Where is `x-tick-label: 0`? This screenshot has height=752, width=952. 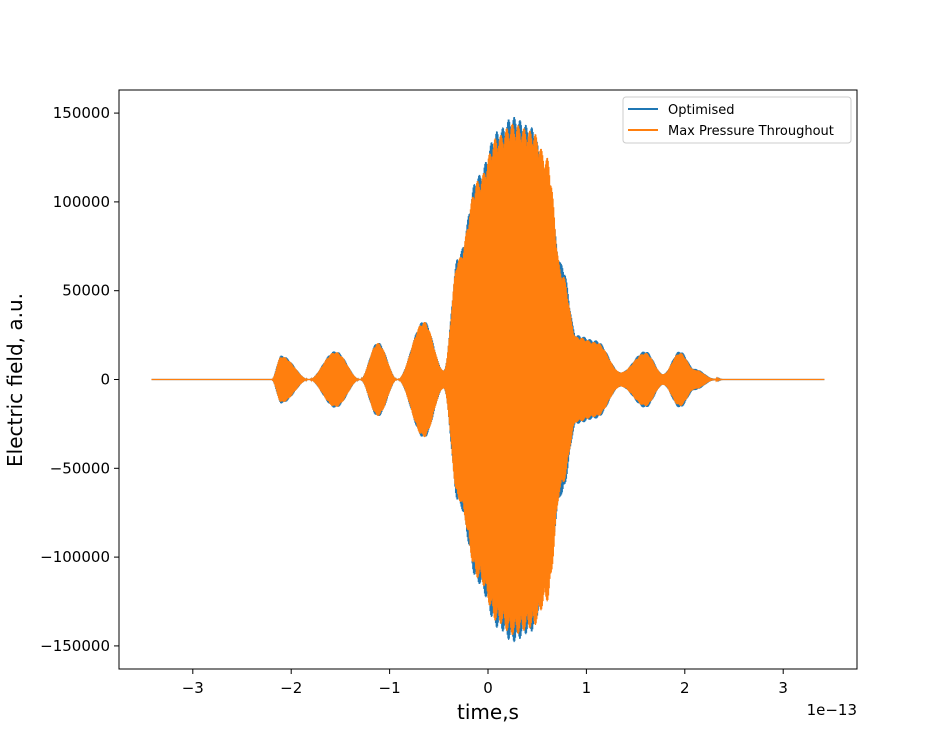
x-tick-label: 0 is located at coordinates (488, 688).